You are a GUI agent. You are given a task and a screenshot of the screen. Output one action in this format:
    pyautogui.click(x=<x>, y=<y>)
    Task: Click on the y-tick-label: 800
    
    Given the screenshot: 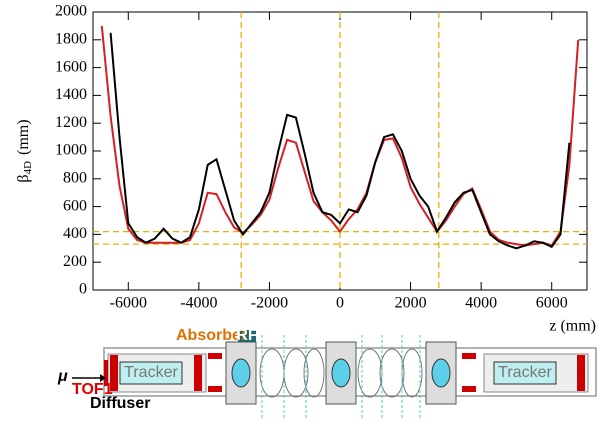 What is the action you would take?
    pyautogui.click(x=75, y=177)
    